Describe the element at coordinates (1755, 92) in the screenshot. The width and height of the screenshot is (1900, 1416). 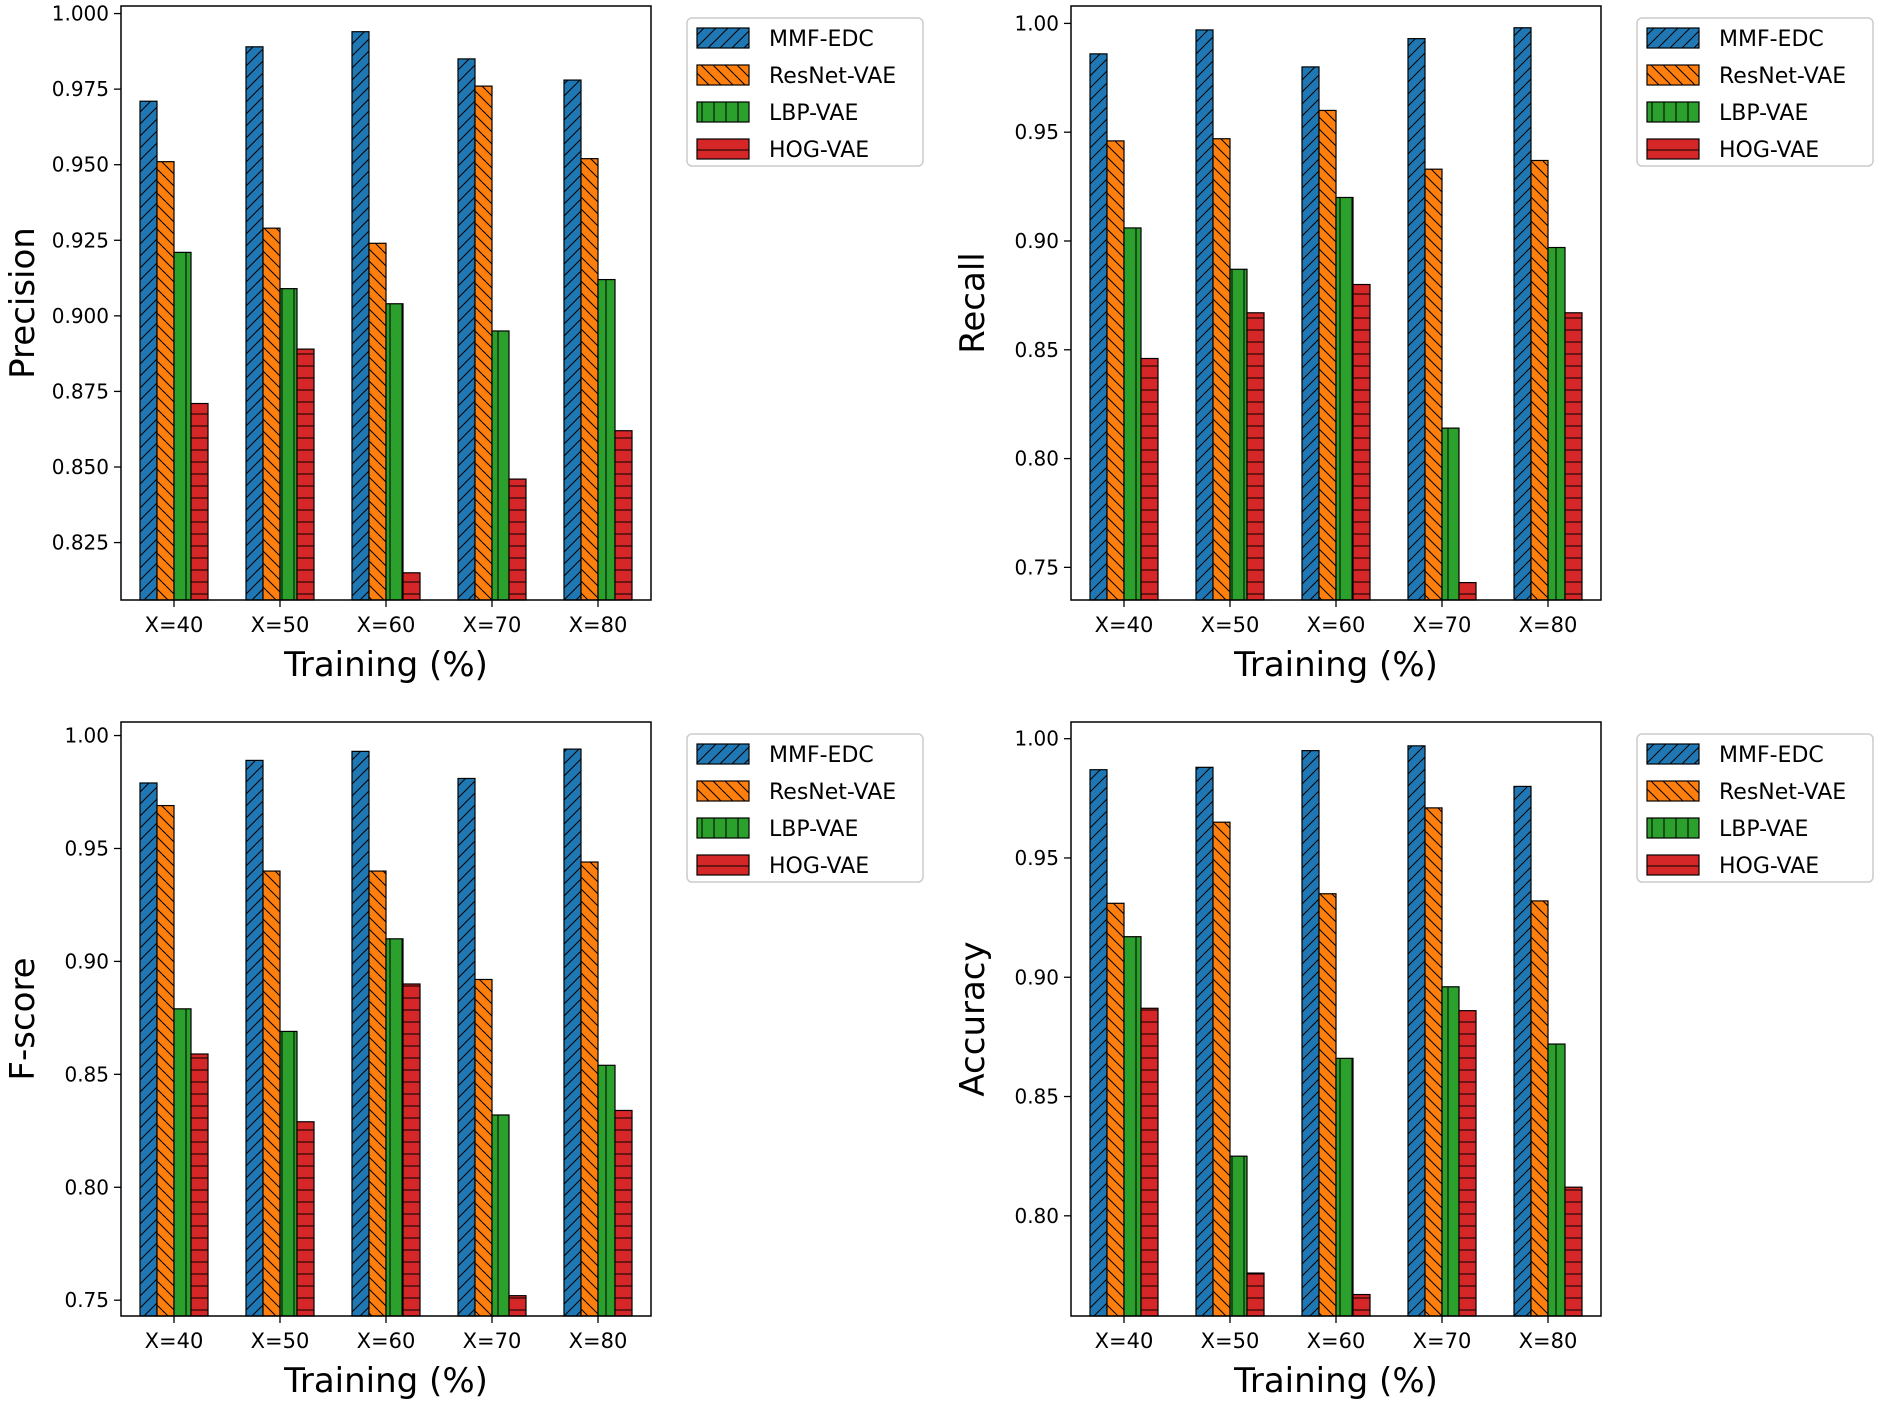
I see `legend: MMF-EDC ResNet-VAE LBP-VAE HOG-VAE` at that location.